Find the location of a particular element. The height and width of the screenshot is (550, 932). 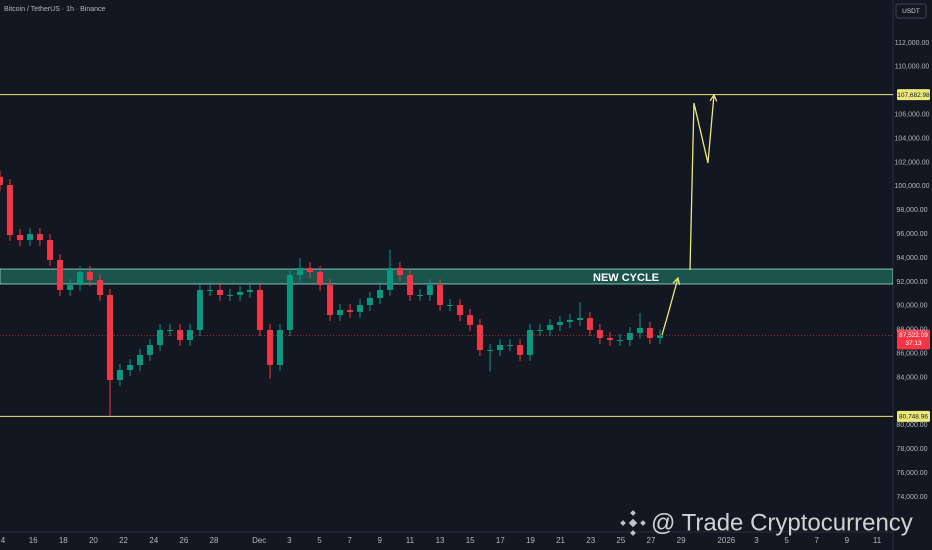

x-tick-label: 27 is located at coordinates (651, 540).